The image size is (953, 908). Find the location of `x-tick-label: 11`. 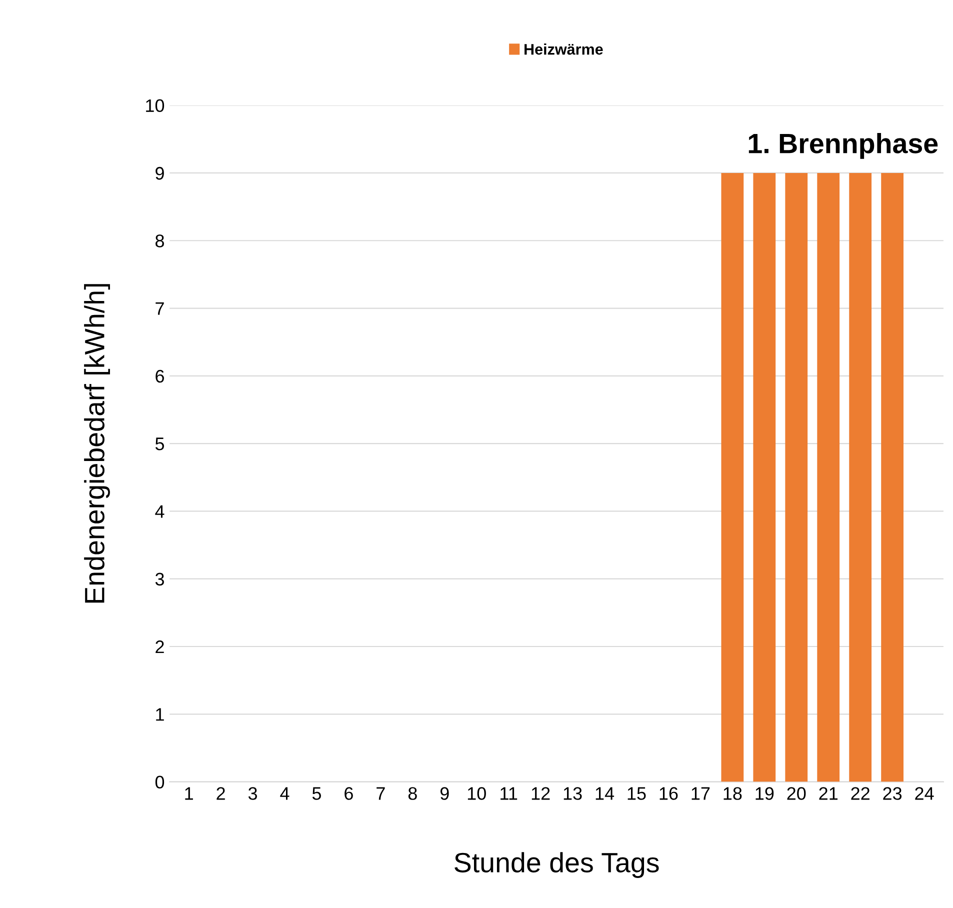

x-tick-label: 11 is located at coordinates (509, 793).